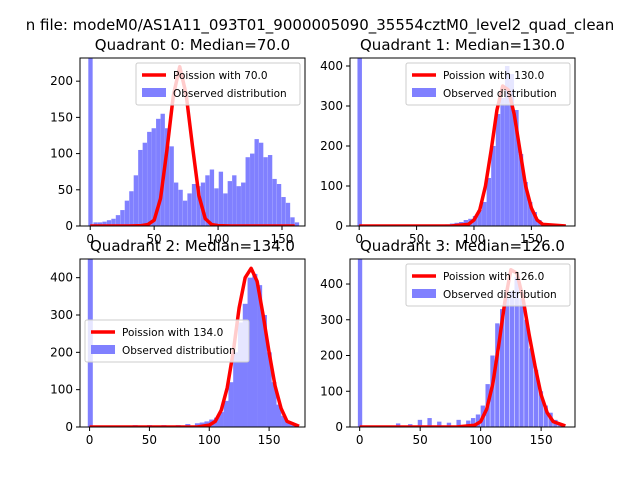 The image size is (640, 480). Describe the element at coordinates (493, 76) in the screenshot. I see `legend-poisson-label: Poission with 130.0` at that location.